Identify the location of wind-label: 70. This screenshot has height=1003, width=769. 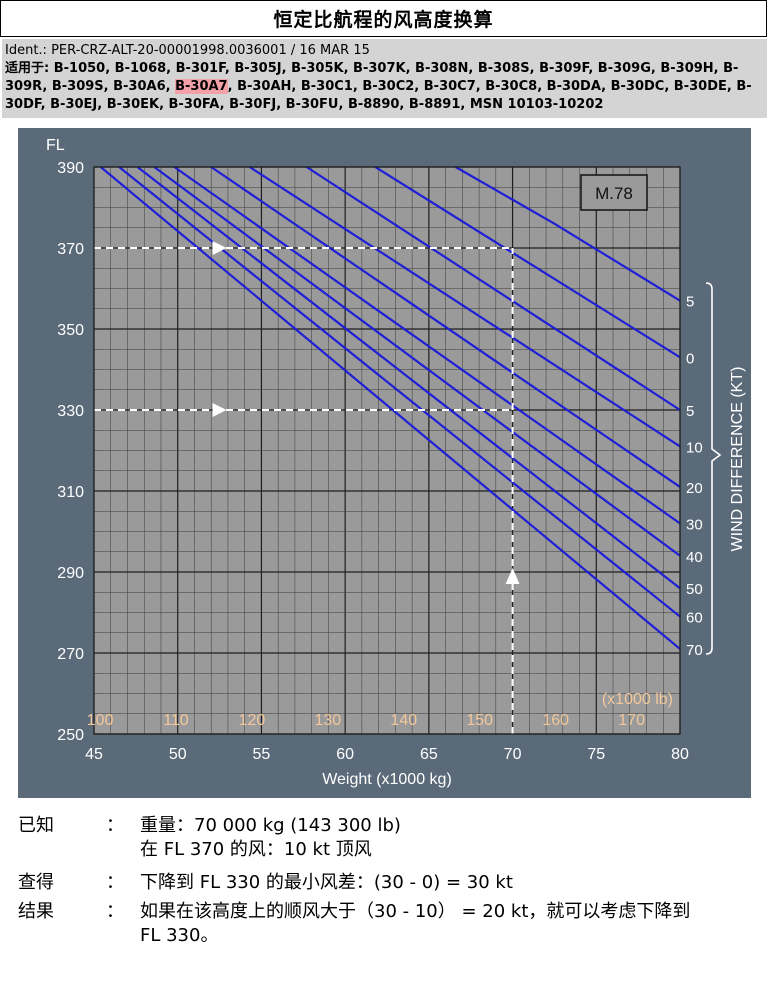
(694, 650).